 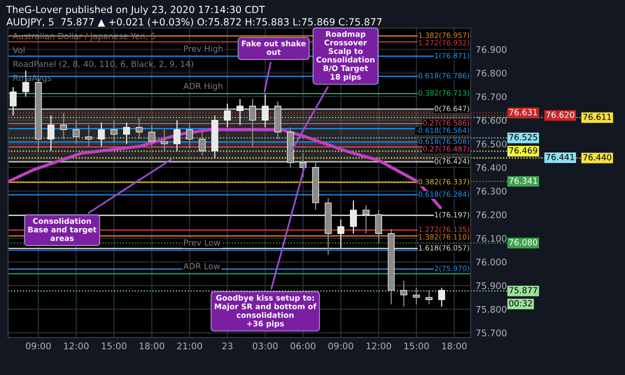 What do you see at coordinates (597, 157) in the screenshot?
I see `ref-line-label: 76.440` at bounding box center [597, 157].